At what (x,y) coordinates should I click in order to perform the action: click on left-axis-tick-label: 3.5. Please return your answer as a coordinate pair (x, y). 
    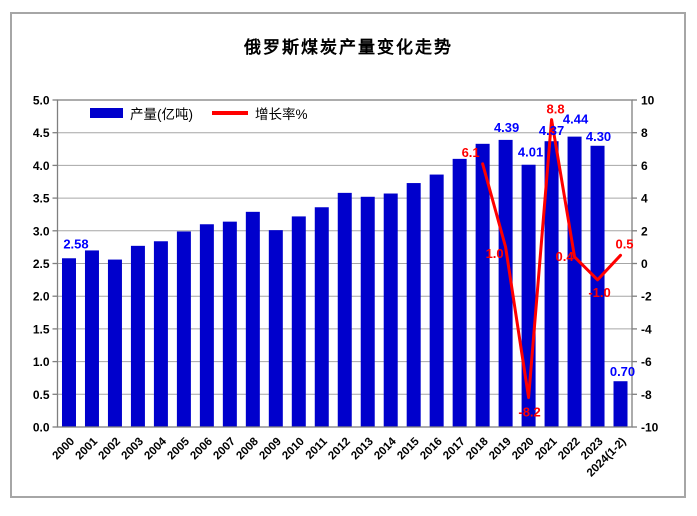
    Looking at the image, I should click on (41, 199).